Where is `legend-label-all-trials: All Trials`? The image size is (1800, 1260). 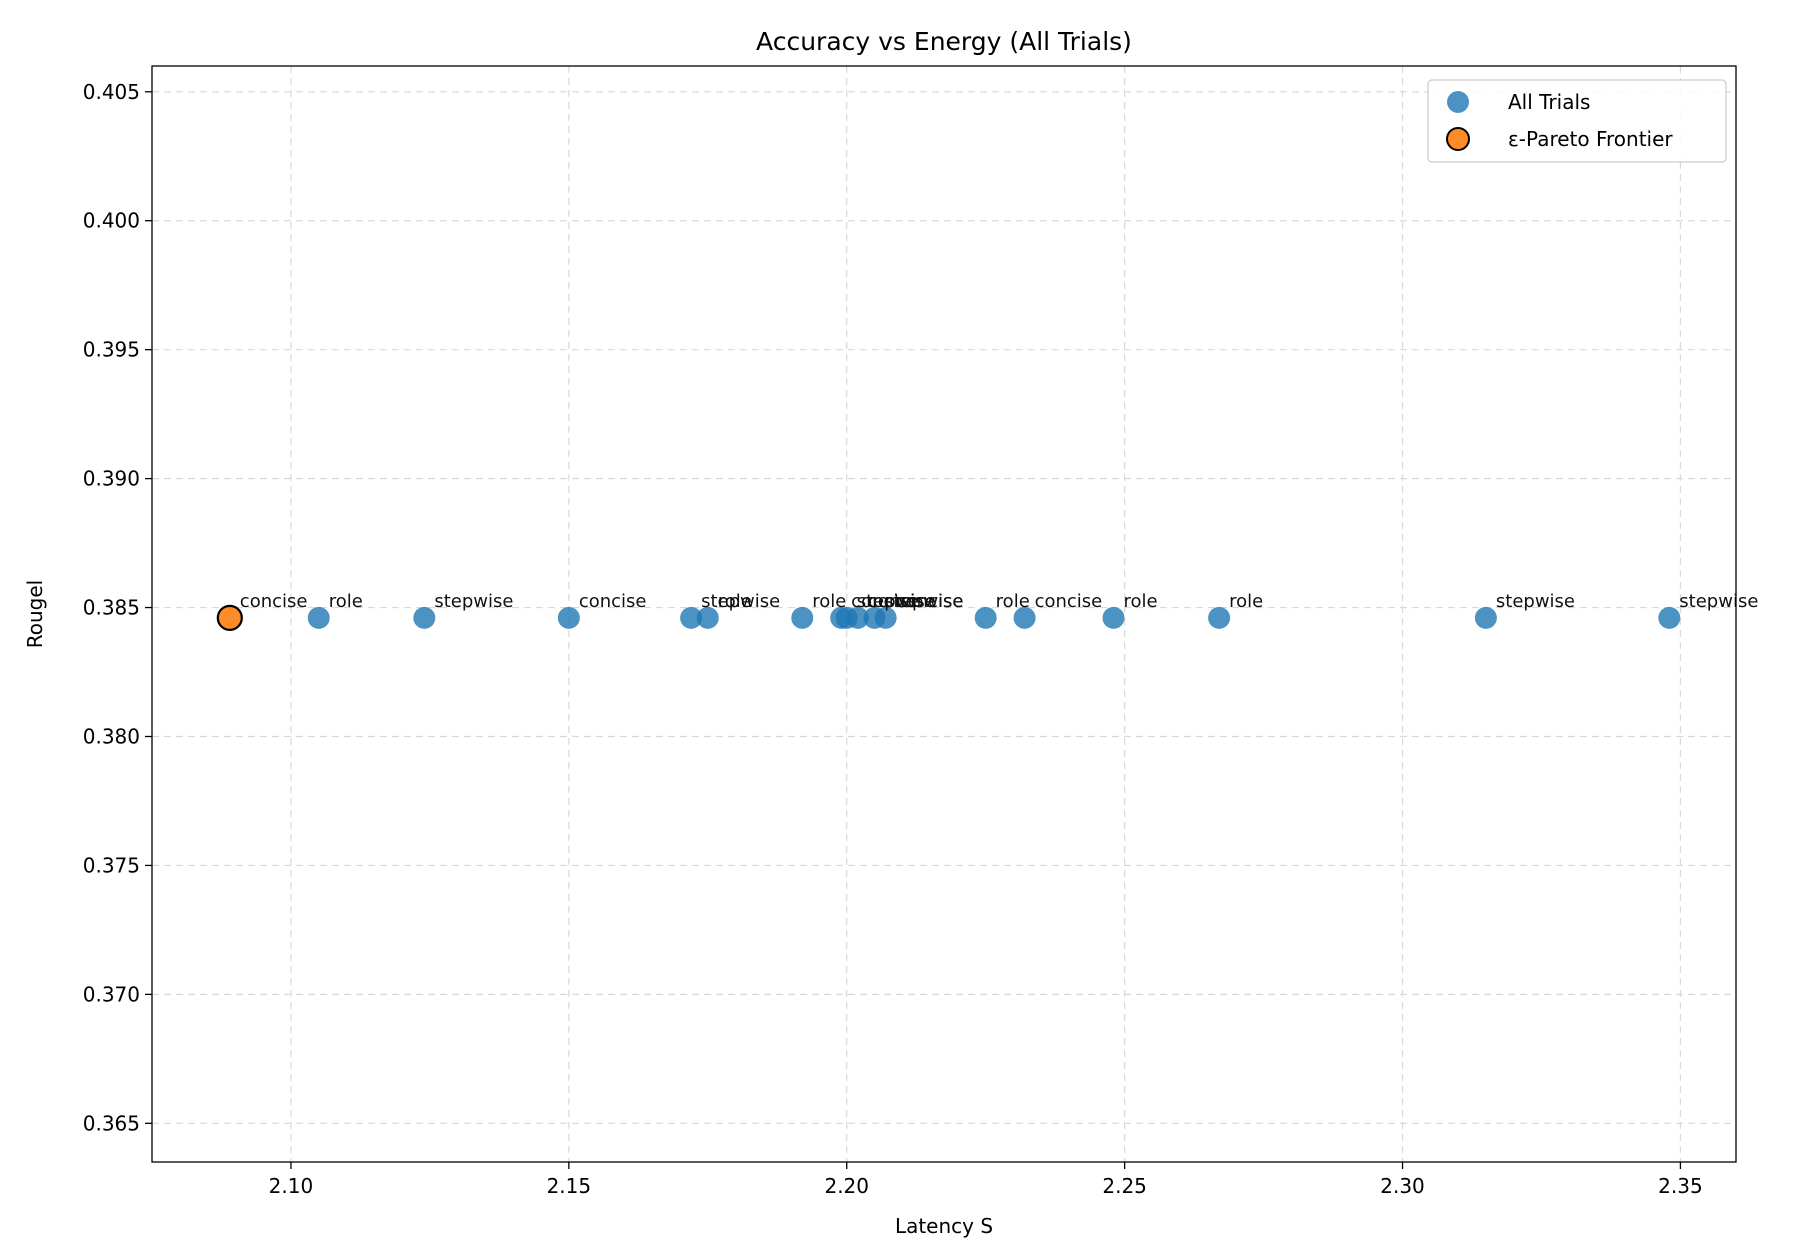 legend-label-all-trials: All Trials is located at coordinates (1549, 102).